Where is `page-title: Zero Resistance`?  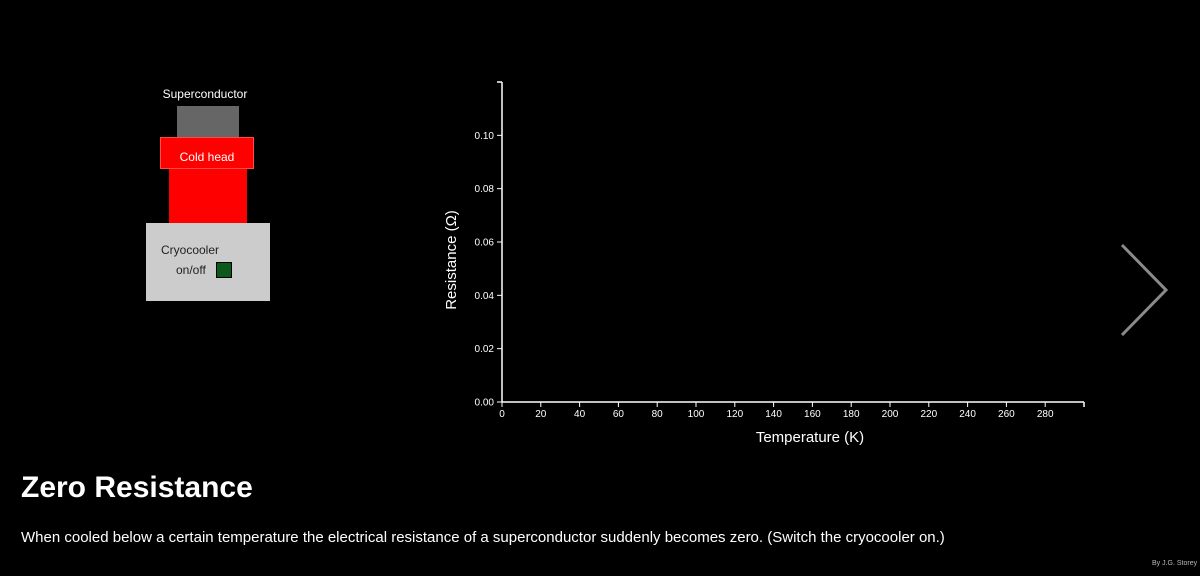
page-title: Zero Resistance is located at coordinates (137, 487).